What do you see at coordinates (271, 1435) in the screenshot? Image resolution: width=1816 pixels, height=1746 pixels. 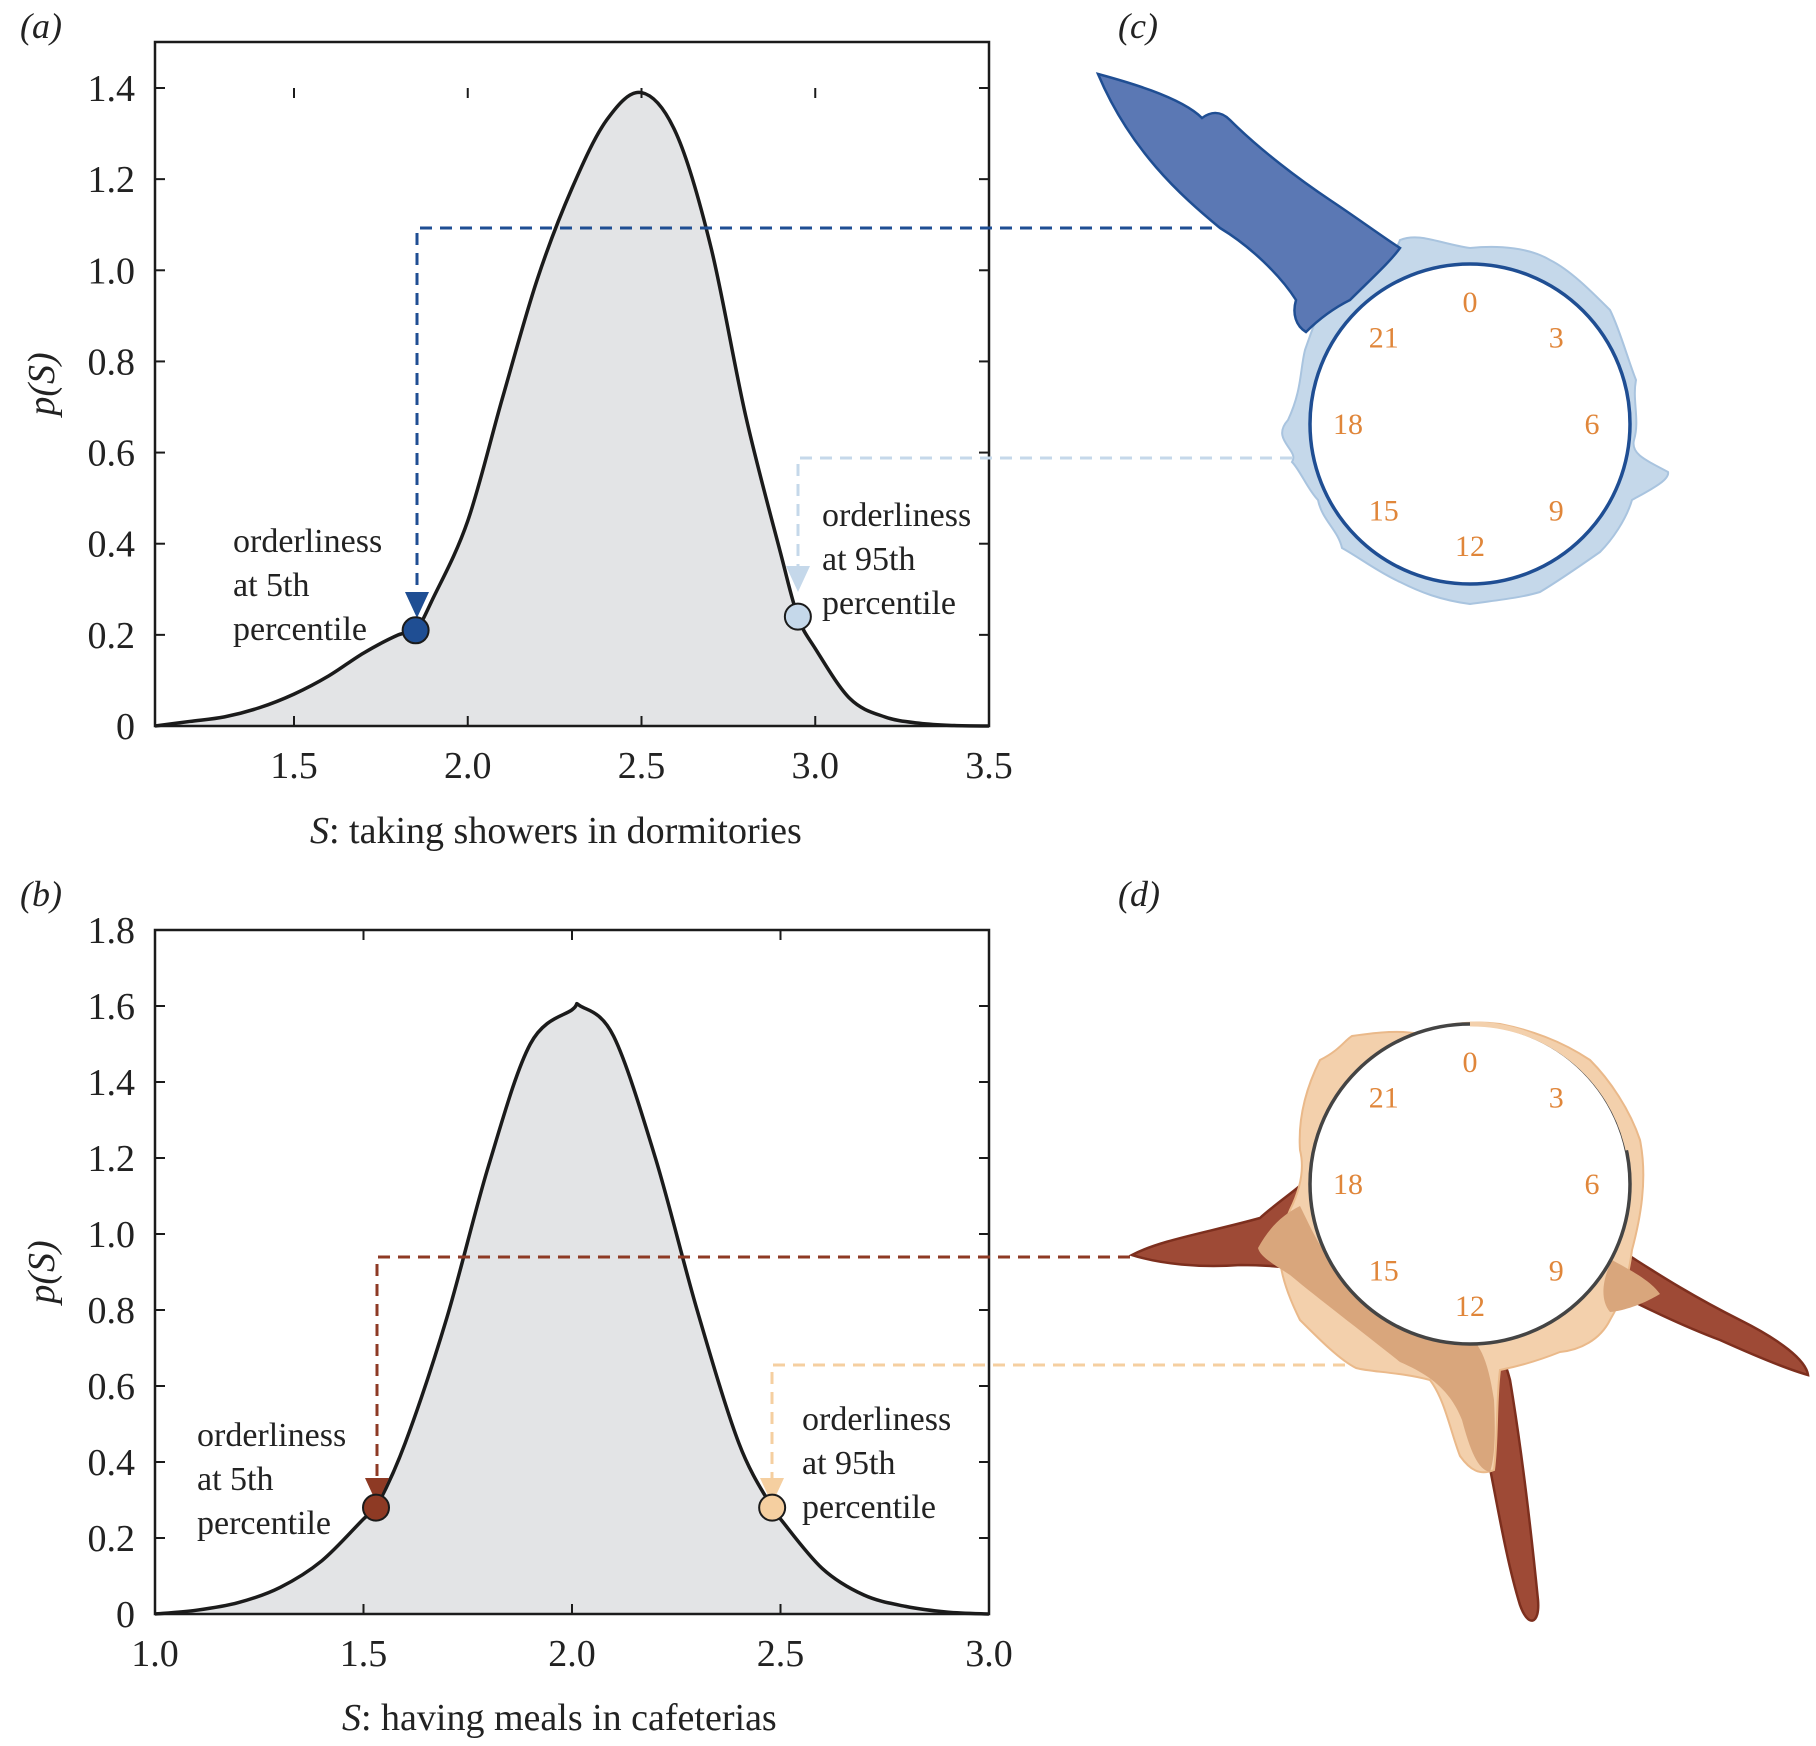 I see `annotation-low-b-1: orderliness` at bounding box center [271, 1435].